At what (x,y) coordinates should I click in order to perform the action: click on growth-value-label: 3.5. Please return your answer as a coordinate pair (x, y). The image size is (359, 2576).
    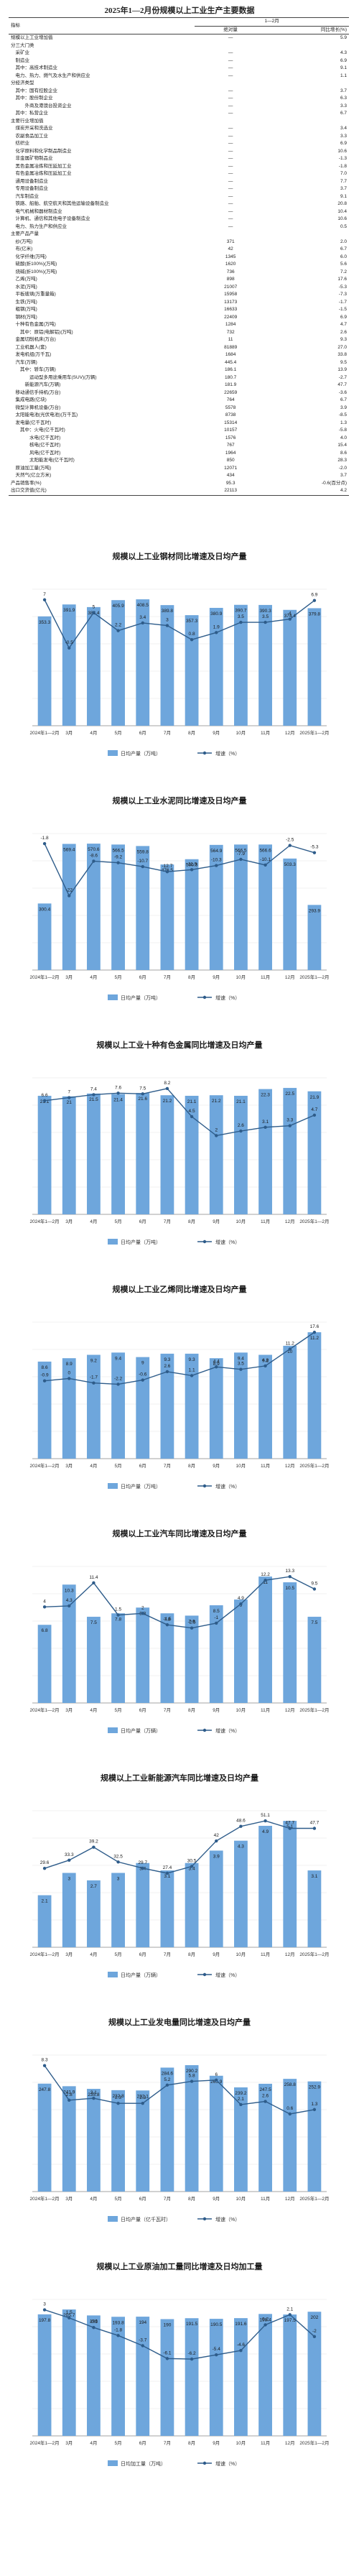
    Looking at the image, I should click on (241, 616).